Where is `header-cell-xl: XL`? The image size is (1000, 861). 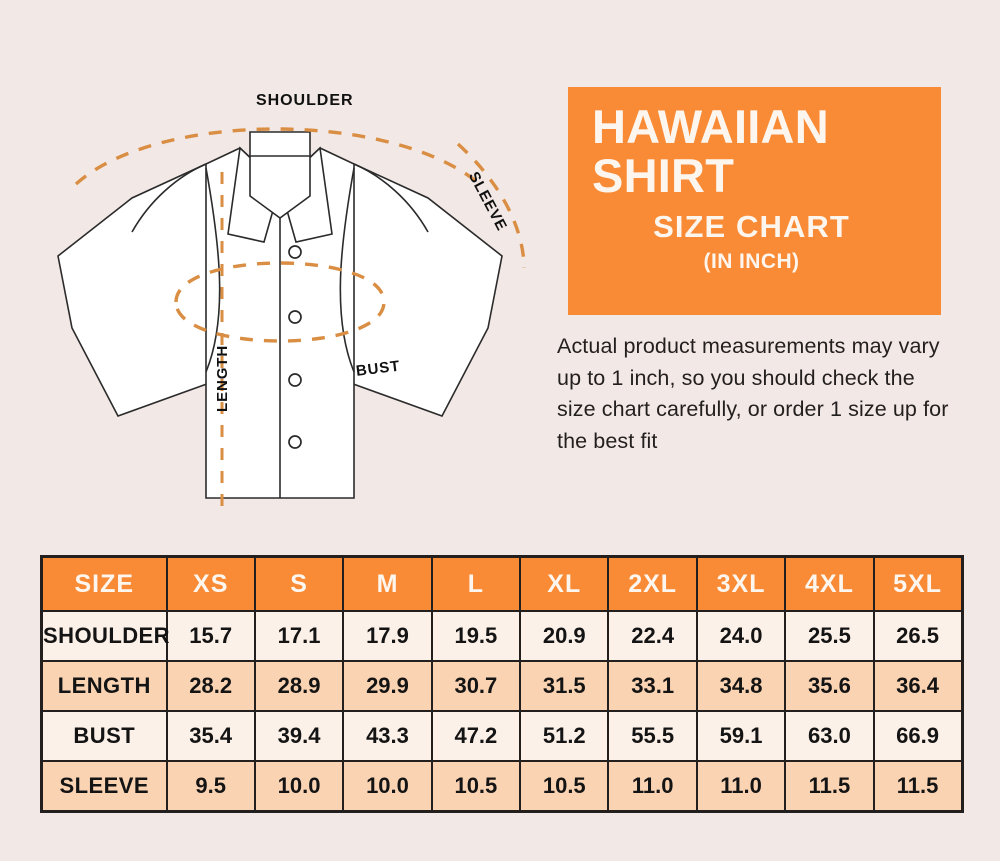 header-cell-xl: XL is located at coordinates (564, 583).